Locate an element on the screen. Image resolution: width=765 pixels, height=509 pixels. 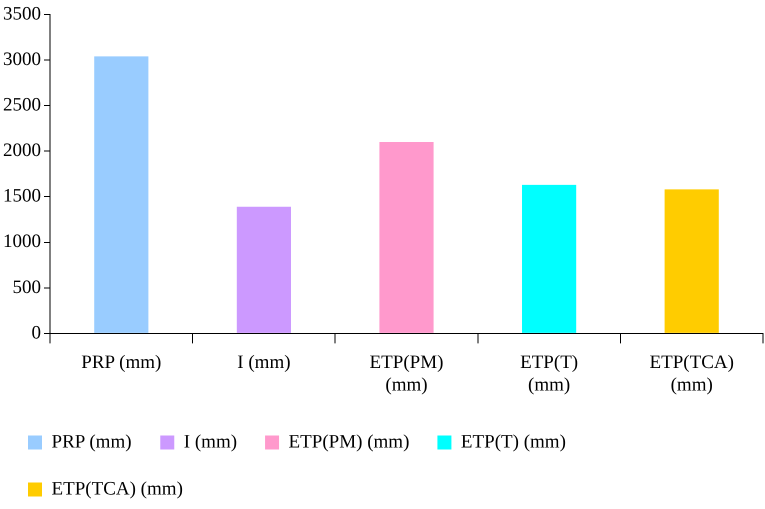
x-tick-label: ETP(T) (mm) is located at coordinates (549, 374).